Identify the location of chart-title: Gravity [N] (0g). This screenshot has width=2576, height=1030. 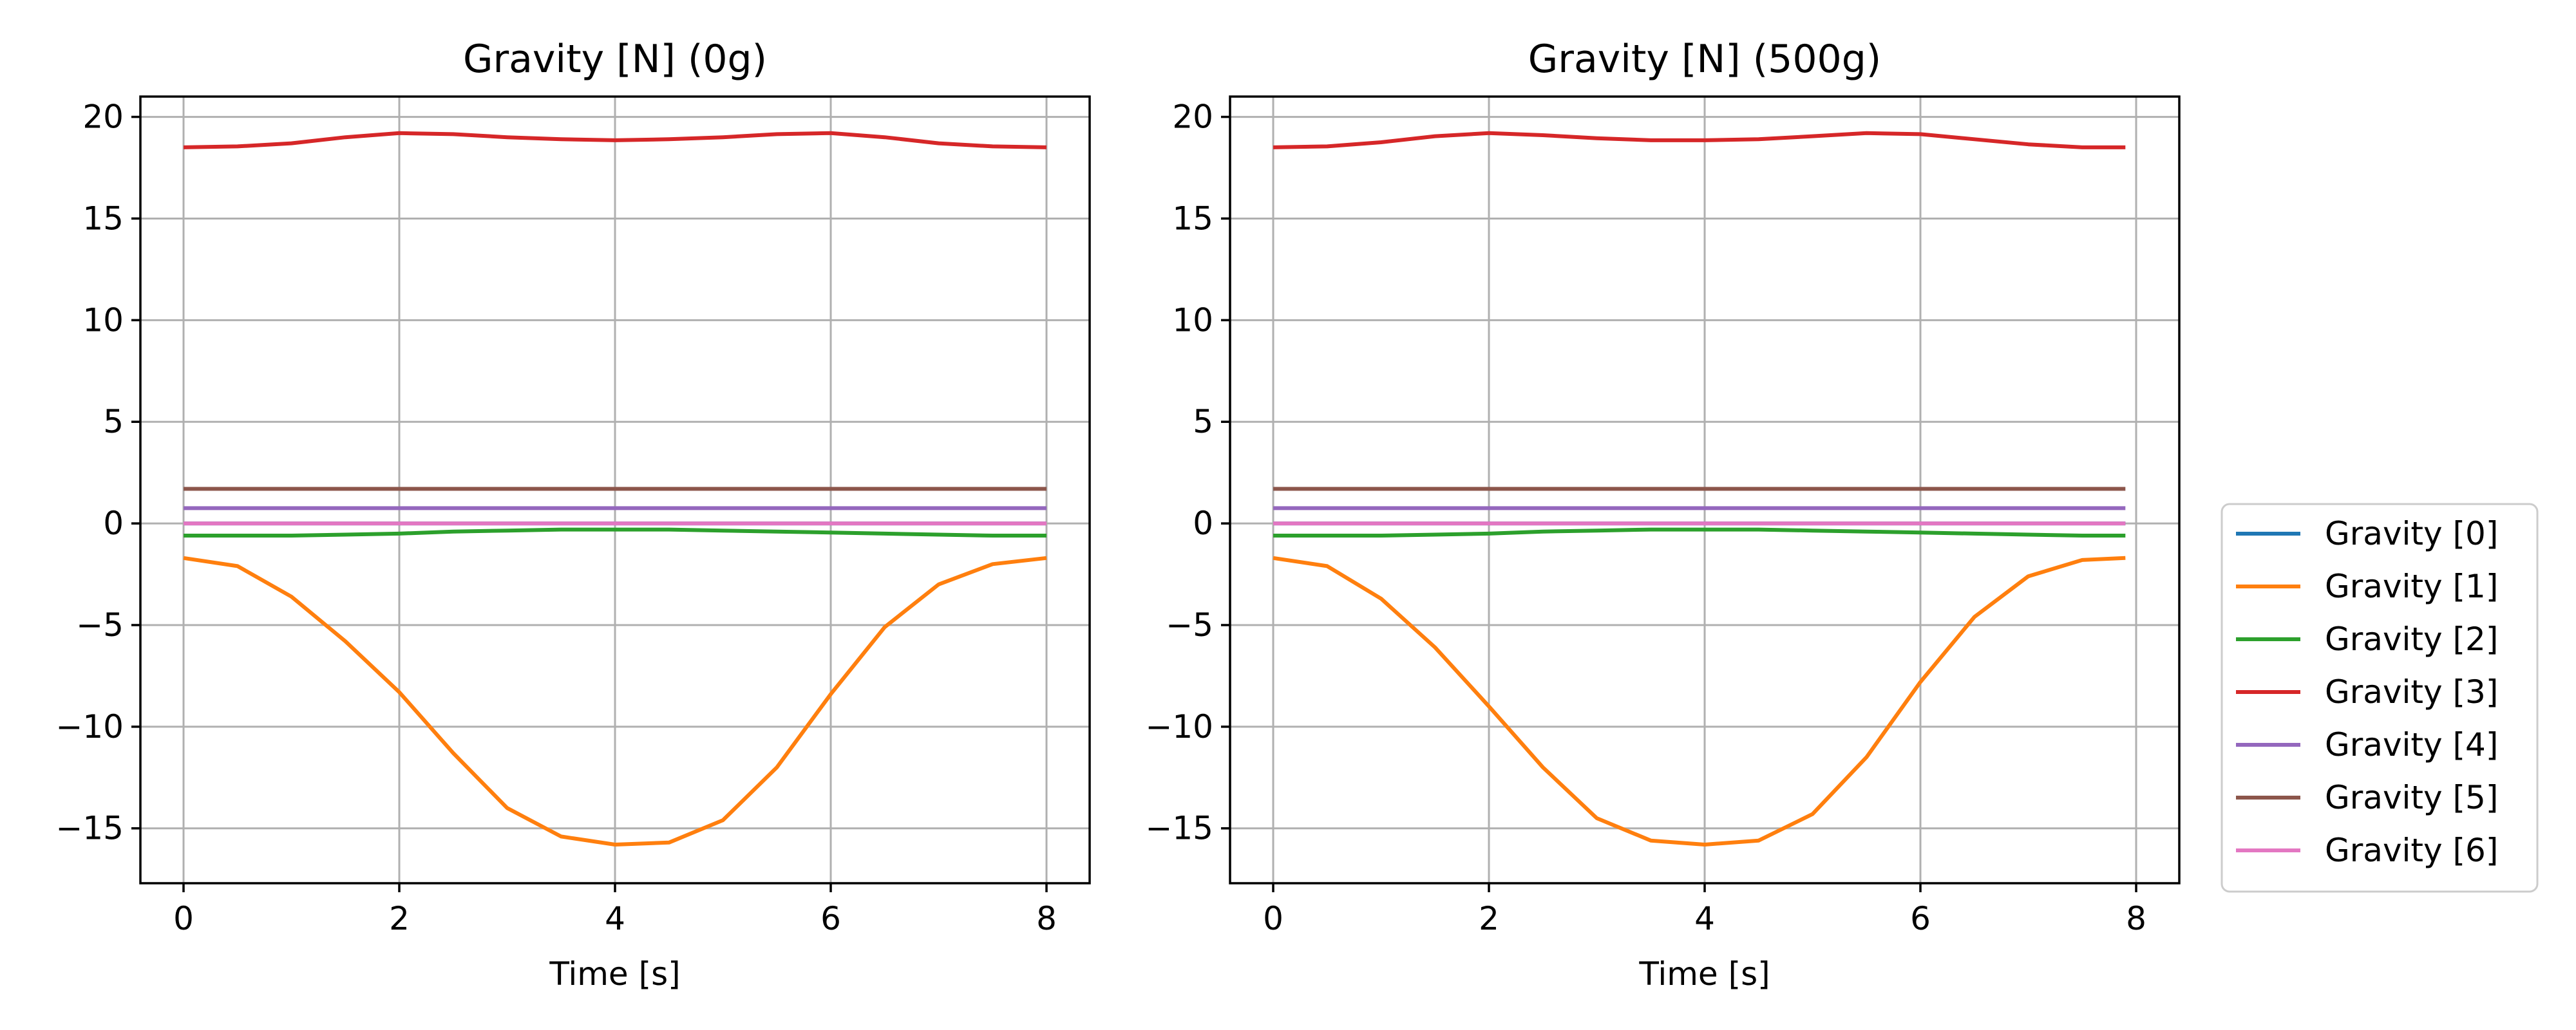
(615, 59).